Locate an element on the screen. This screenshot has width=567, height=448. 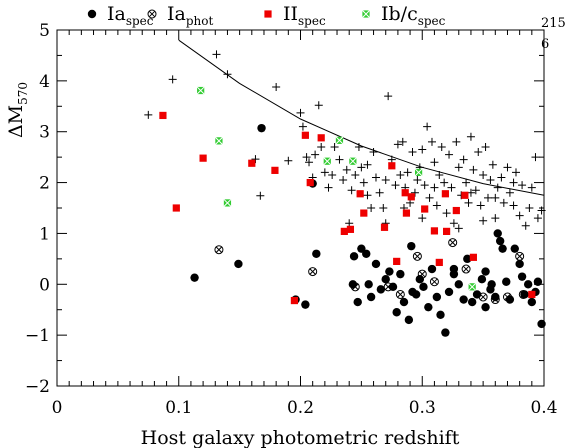
y-tick-label: −2 is located at coordinates (37, 387).